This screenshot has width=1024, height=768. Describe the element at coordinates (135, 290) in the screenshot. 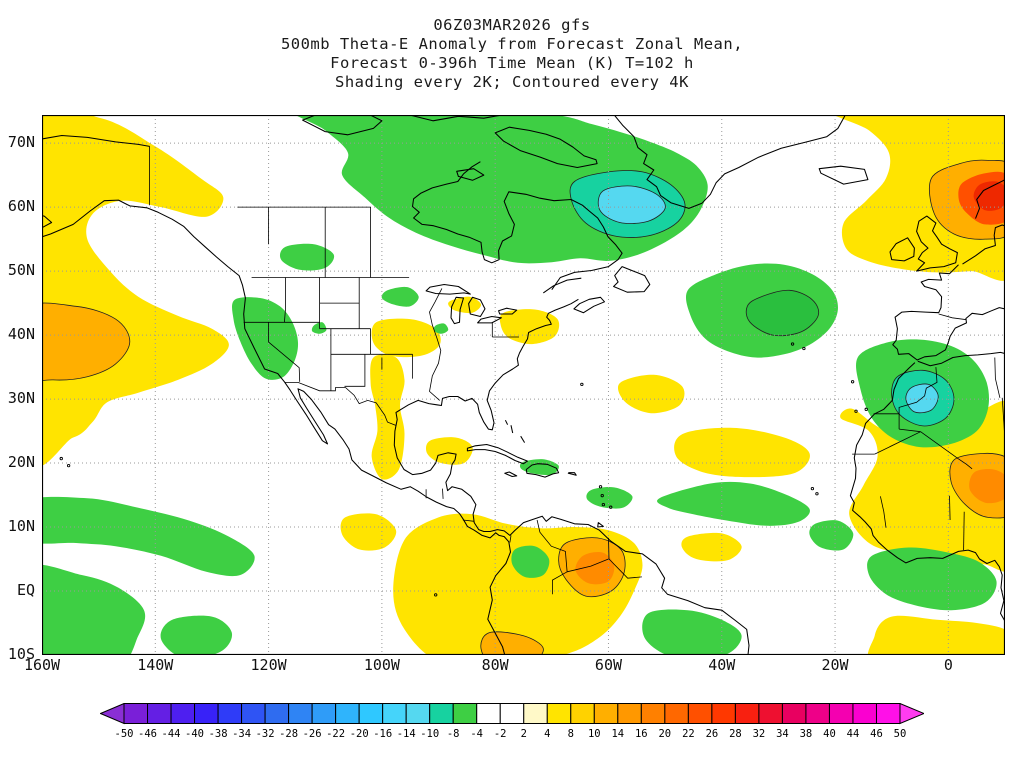

I see `anomaly-region-pacific-positive` at that location.